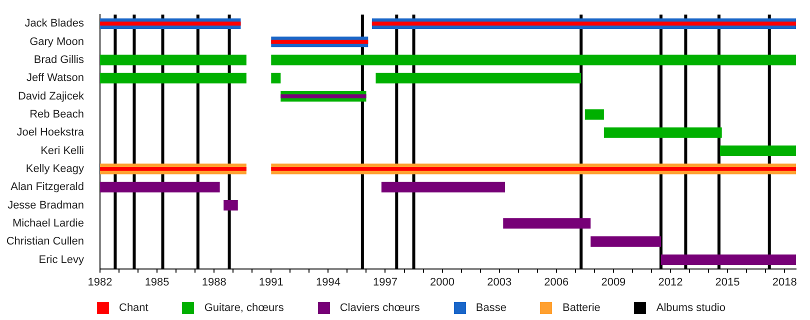 The width and height of the screenshot is (810, 320). What do you see at coordinates (59, 60) in the screenshot?
I see `y-tick-label: Brad Gillis` at bounding box center [59, 60].